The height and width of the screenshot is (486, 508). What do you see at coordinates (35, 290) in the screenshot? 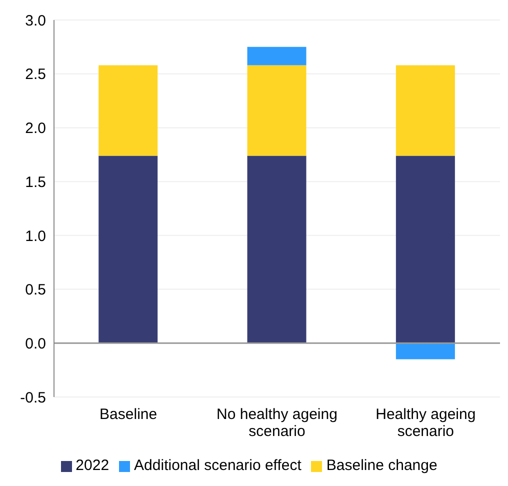
I see `y-tick-label: 0.5` at bounding box center [35, 290].